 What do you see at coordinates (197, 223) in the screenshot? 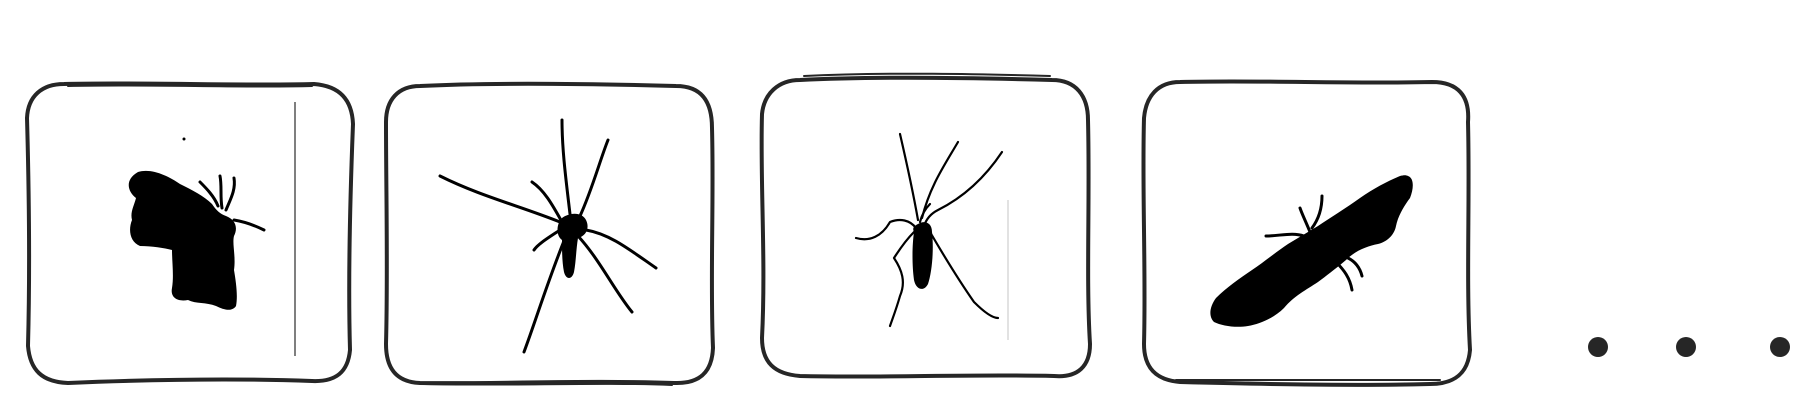
I see `moth-silhouette-icon` at bounding box center [197, 223].